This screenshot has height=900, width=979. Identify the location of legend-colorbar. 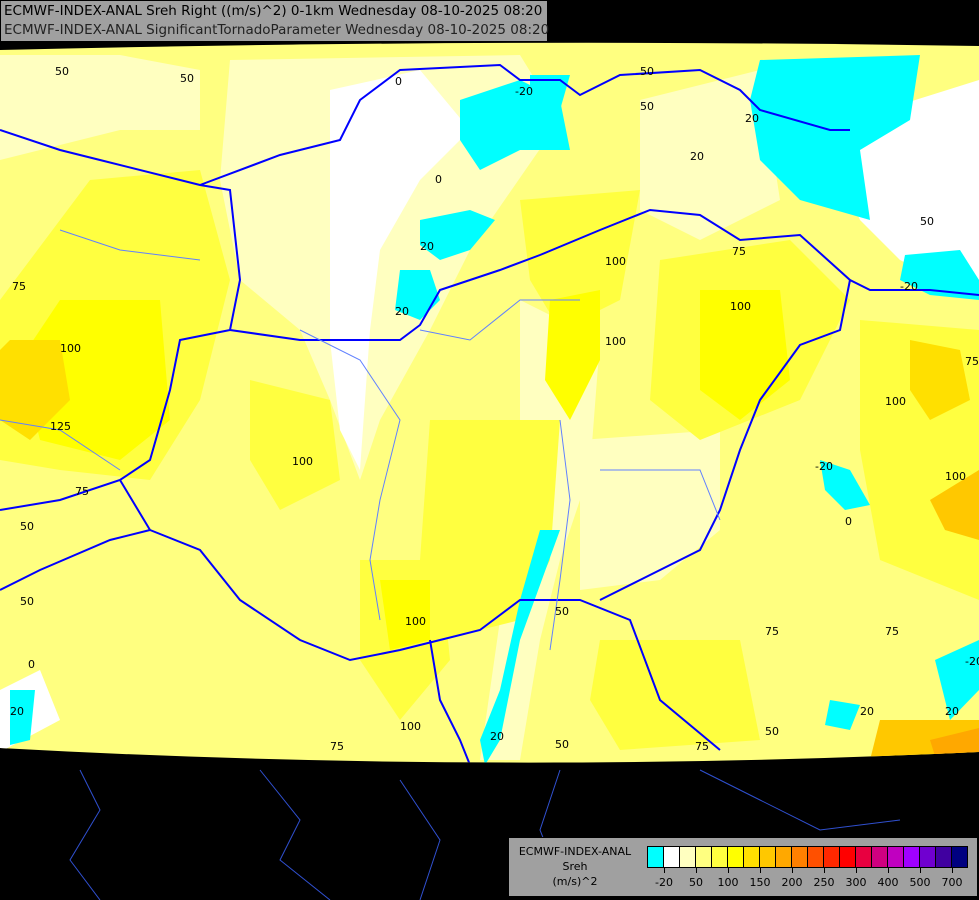
(807, 857).